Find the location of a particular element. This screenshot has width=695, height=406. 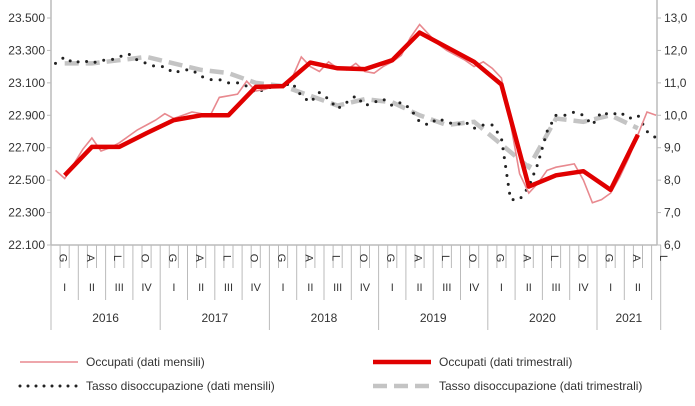

left-tick-label: 22.100 is located at coordinates (26, 245).